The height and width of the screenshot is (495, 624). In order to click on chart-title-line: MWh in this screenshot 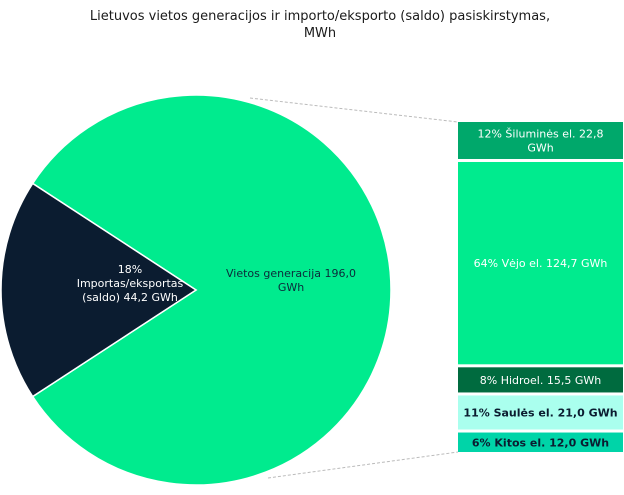, I will do `click(320, 33)`.